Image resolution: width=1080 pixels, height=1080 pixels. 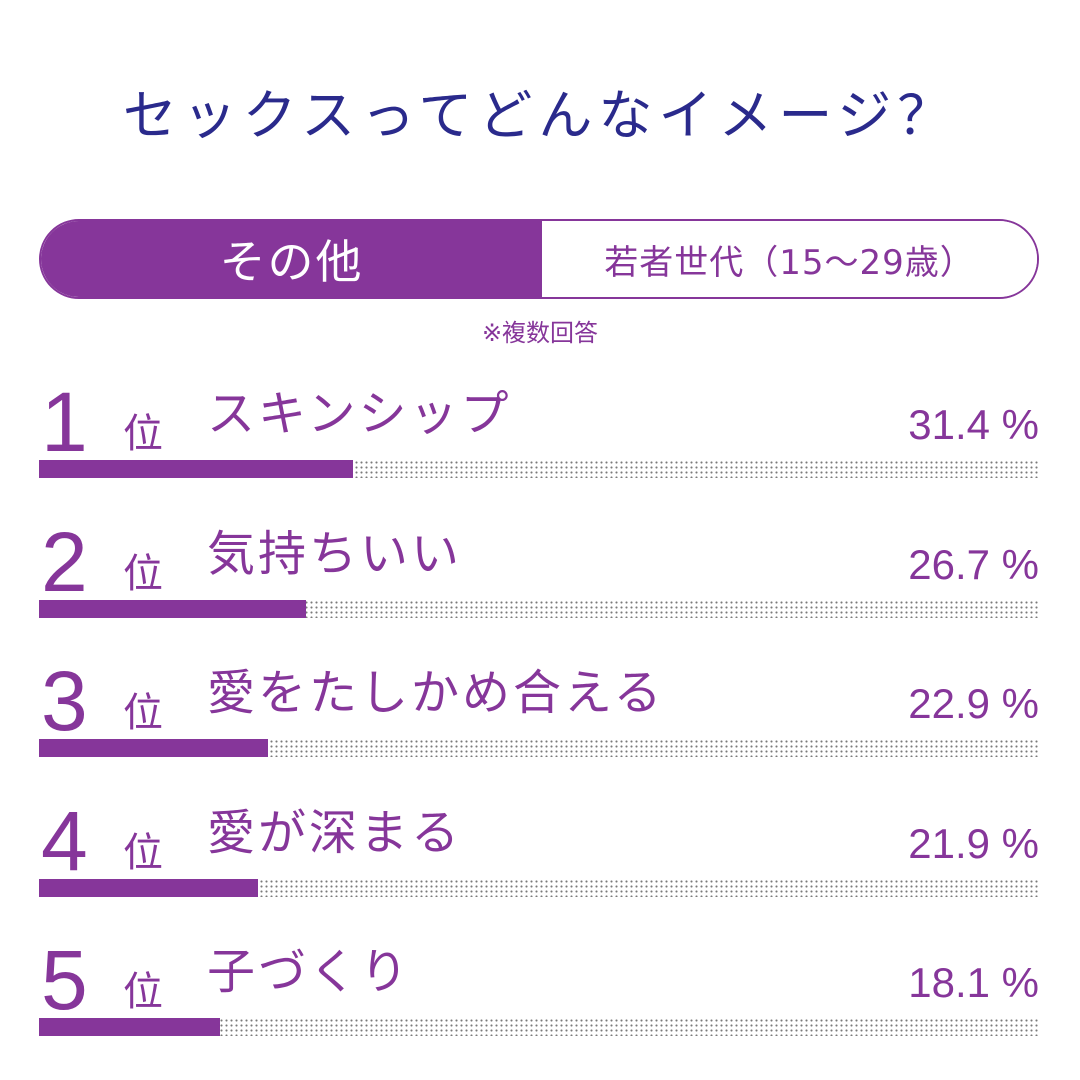 What do you see at coordinates (64, 701) in the screenshot?
I see `rank-number: 3` at bounding box center [64, 701].